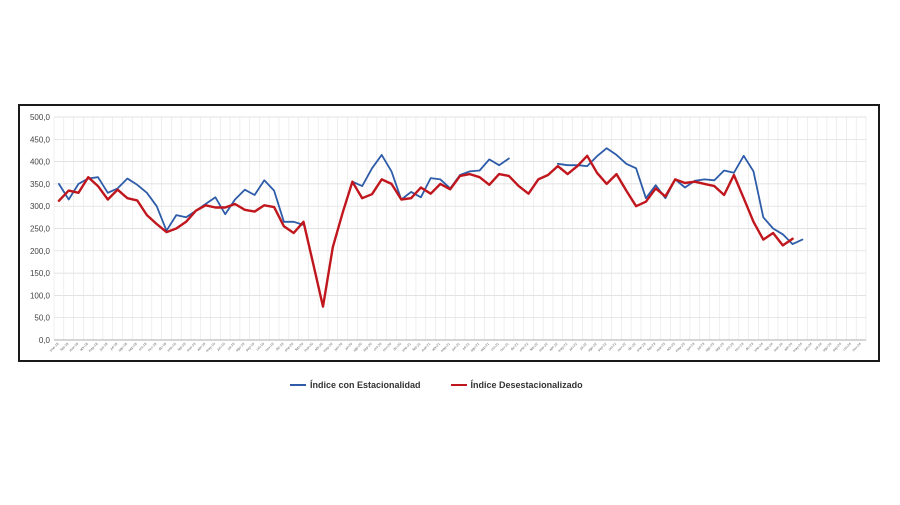 The width and height of the screenshot is (900, 505). I want to click on x-tick-label: nov-18, so click(152, 347).